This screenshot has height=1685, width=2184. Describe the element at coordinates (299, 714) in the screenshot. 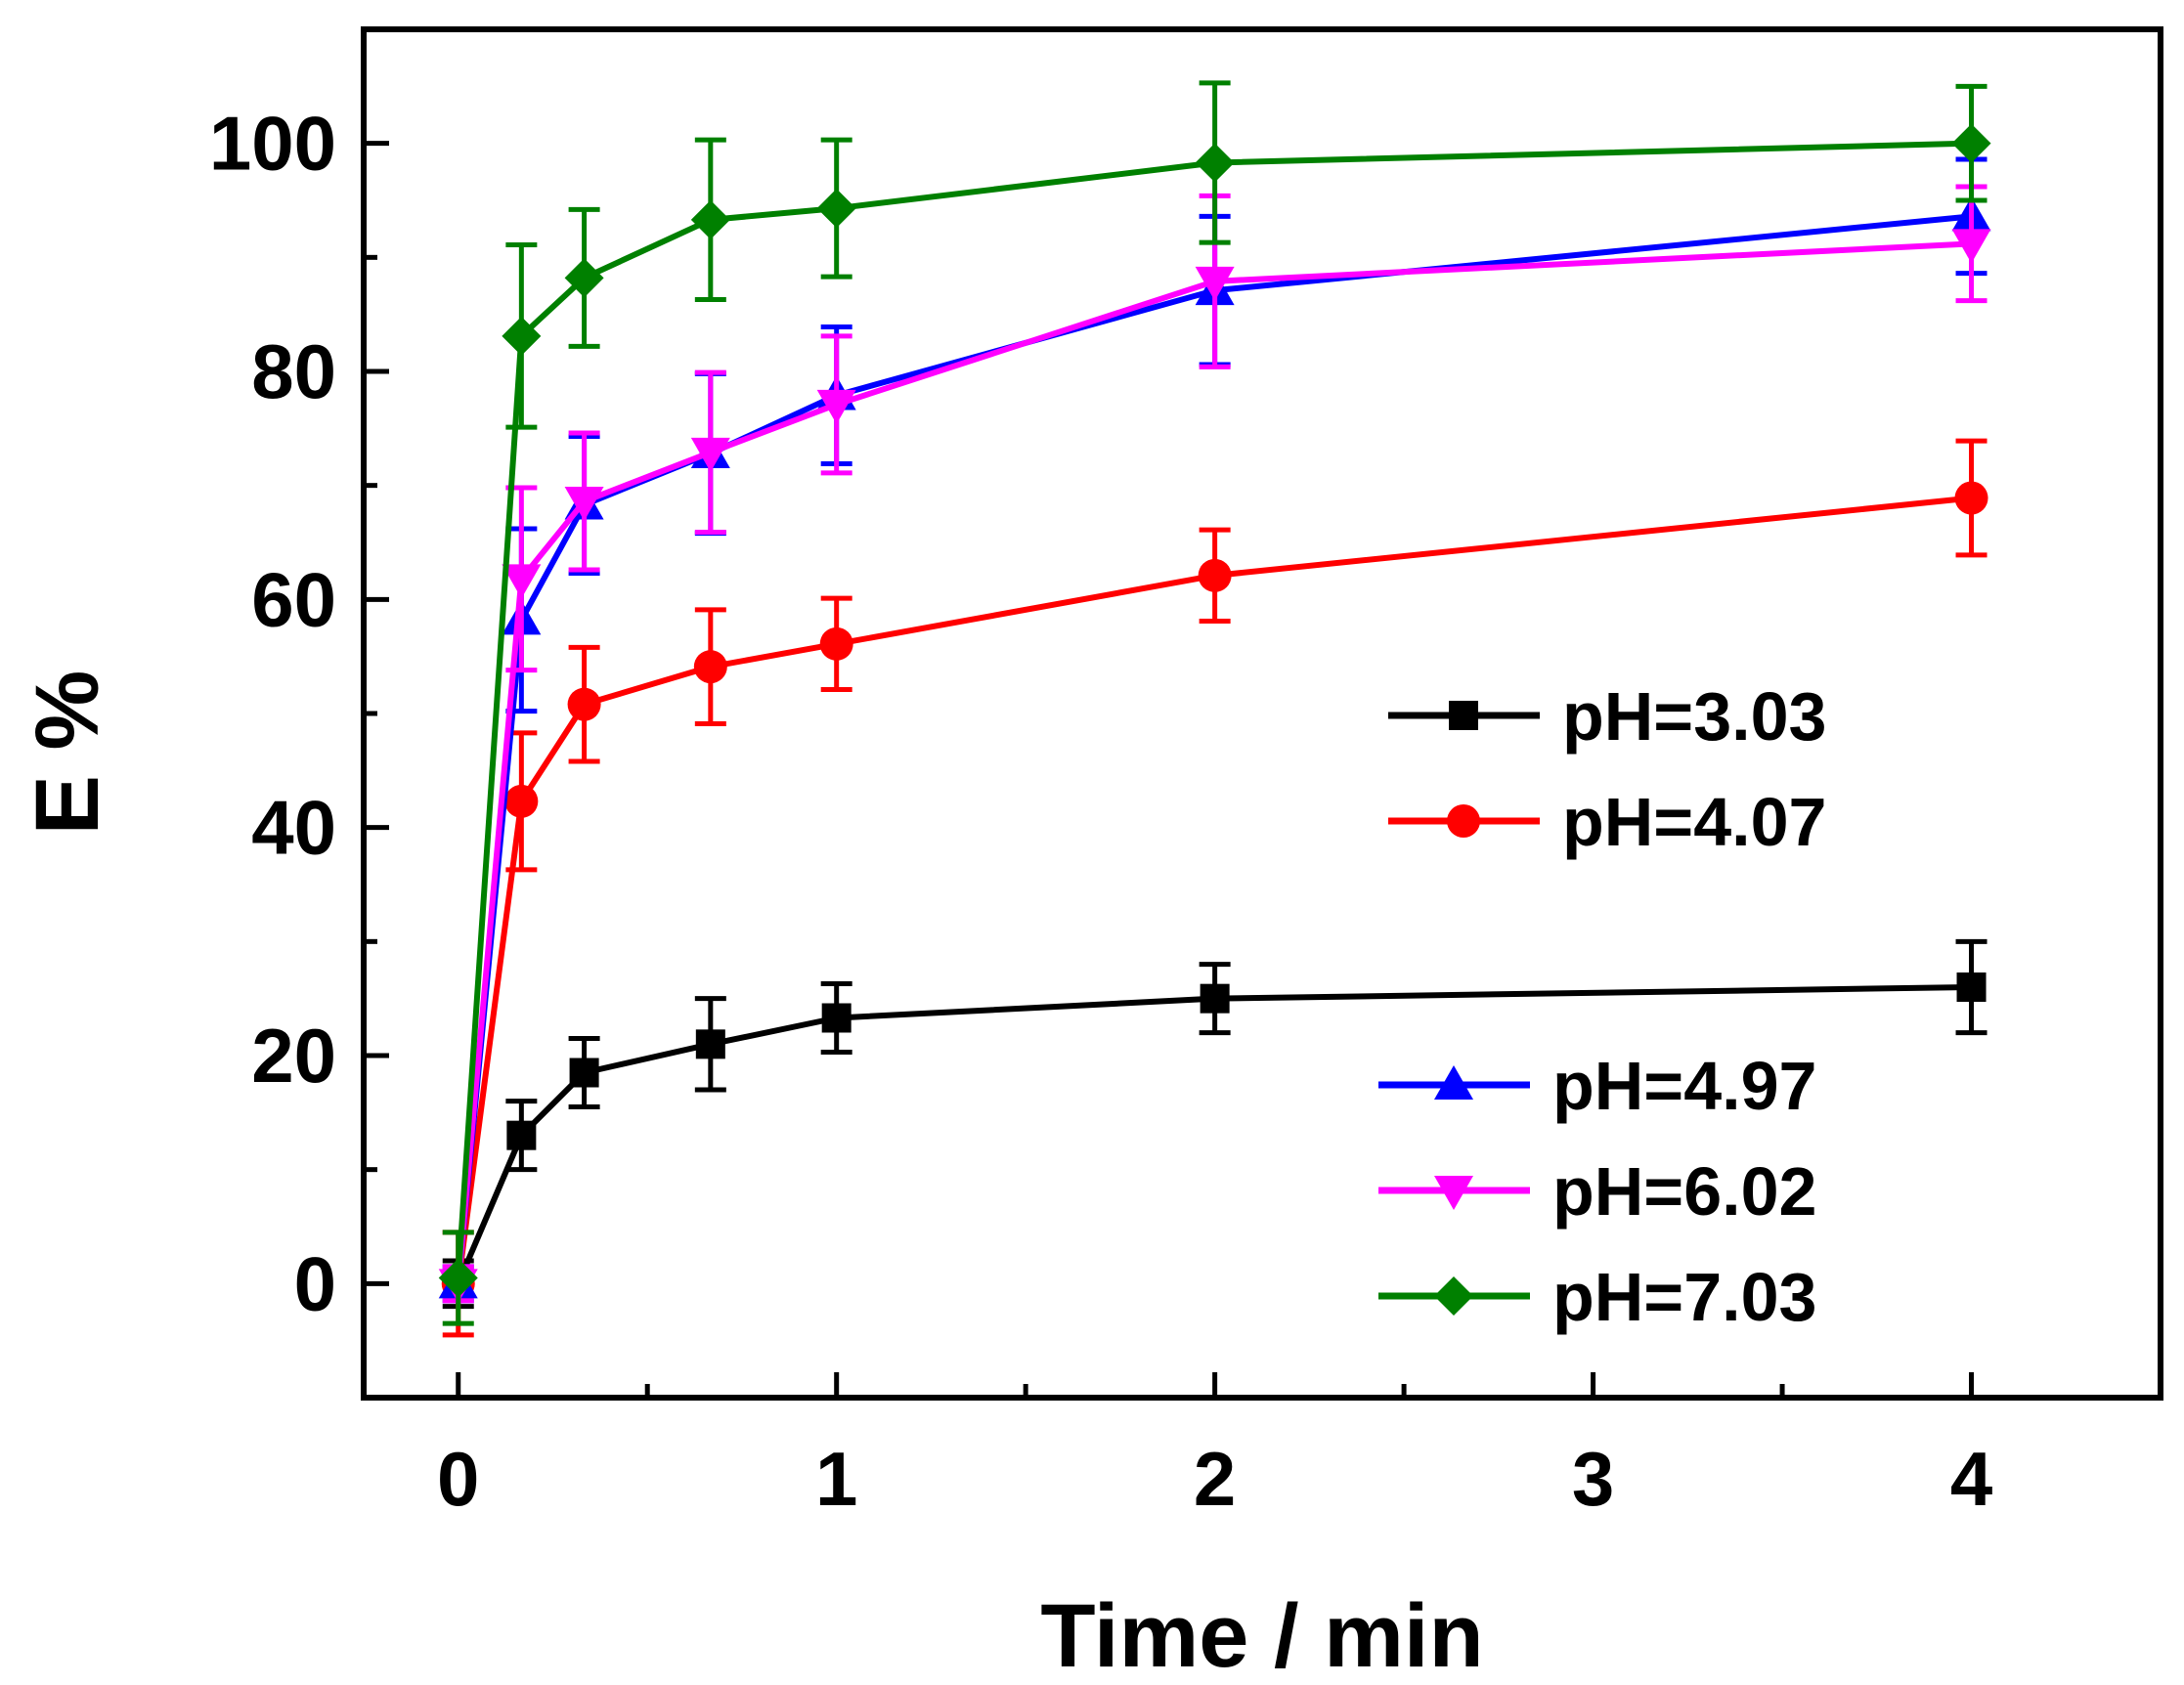

I see `y-axis-ticks: 0 20 40 60 80 100` at that location.